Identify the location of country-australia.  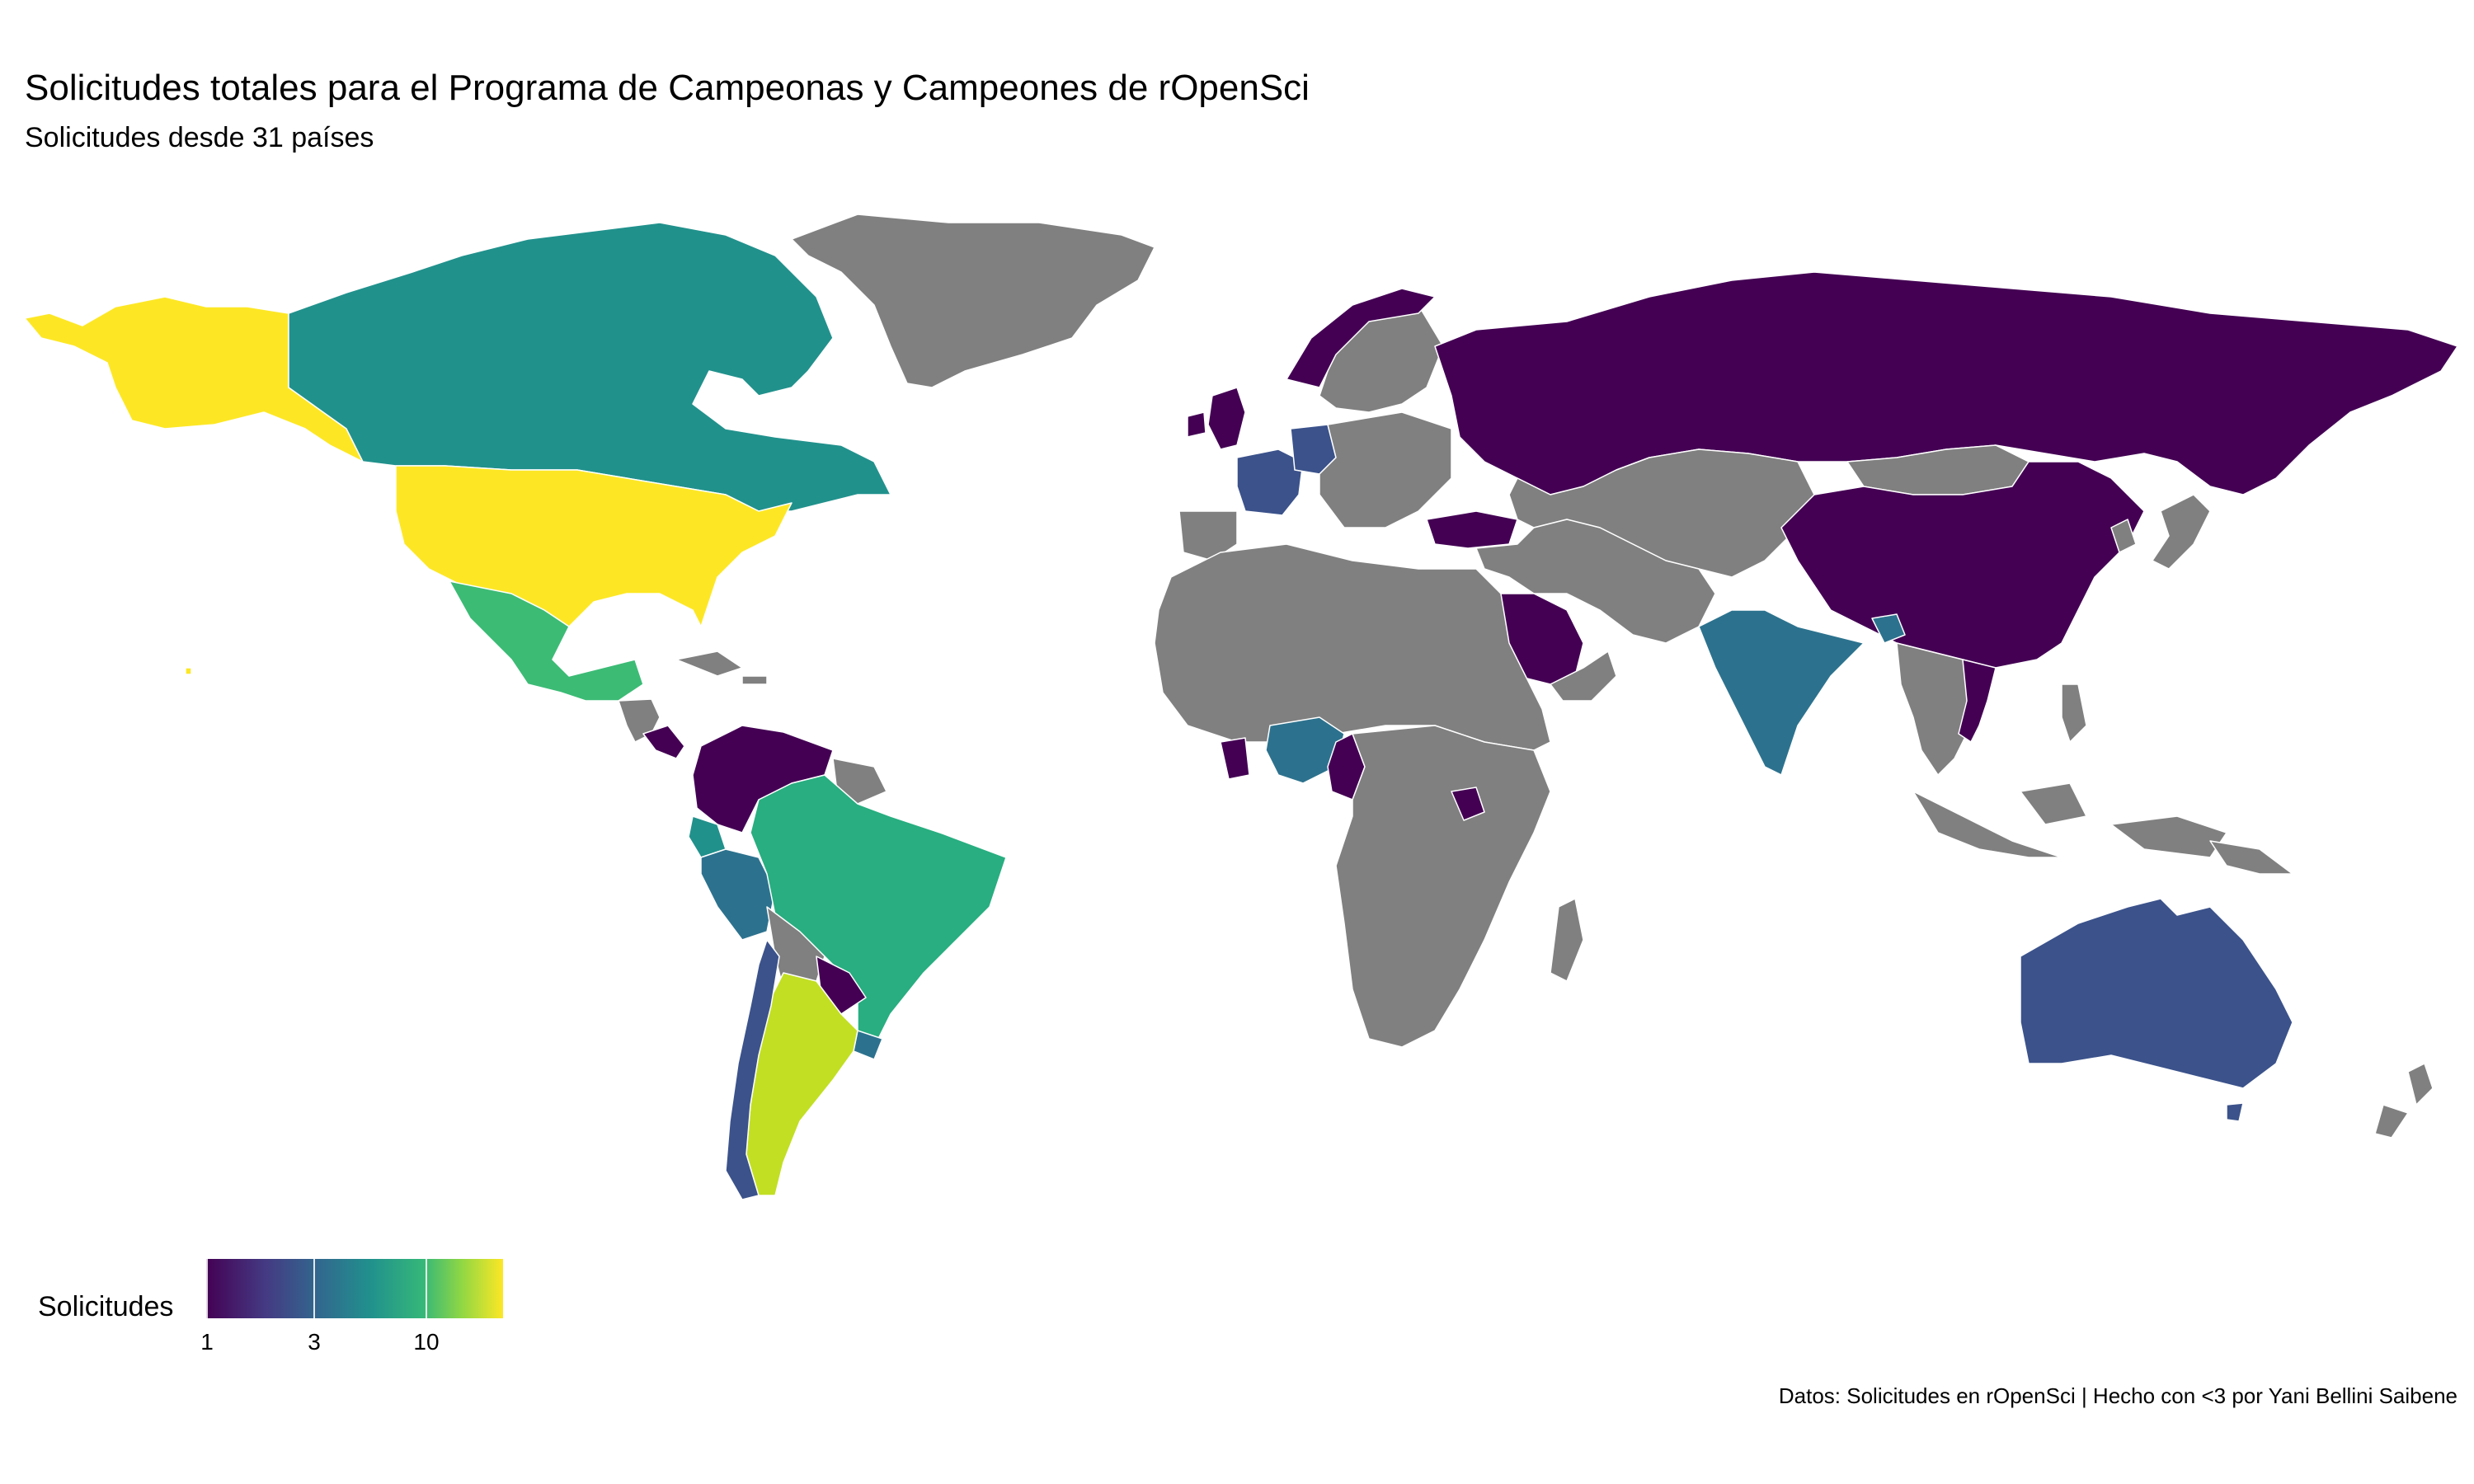
(2156, 993).